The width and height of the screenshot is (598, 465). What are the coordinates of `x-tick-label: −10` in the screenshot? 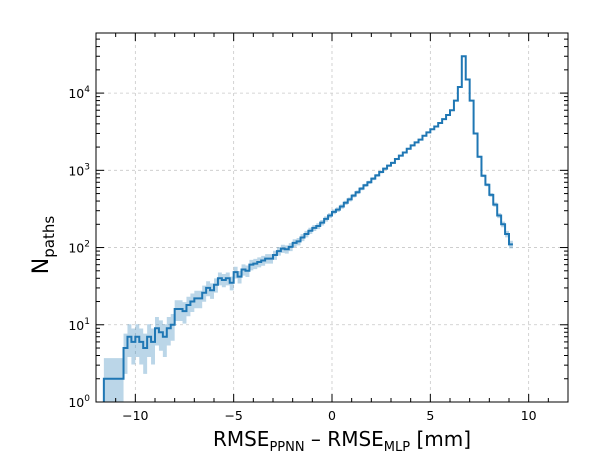 It's located at (135, 415).